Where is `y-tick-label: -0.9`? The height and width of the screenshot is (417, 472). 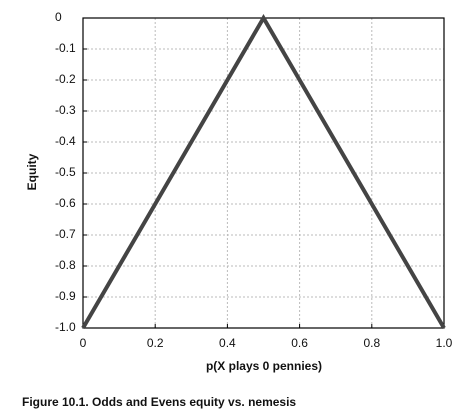
y-tick-label: -0.9 is located at coordinates (65, 296).